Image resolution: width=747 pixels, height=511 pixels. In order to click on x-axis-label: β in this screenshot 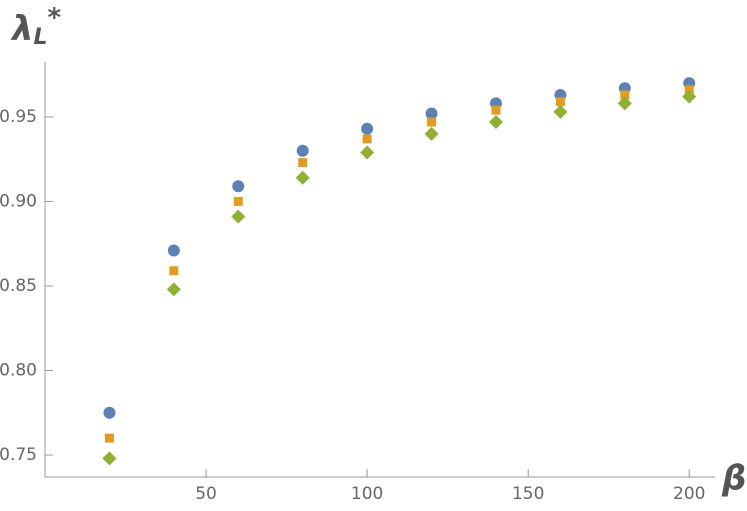, I will do `click(733, 479)`.